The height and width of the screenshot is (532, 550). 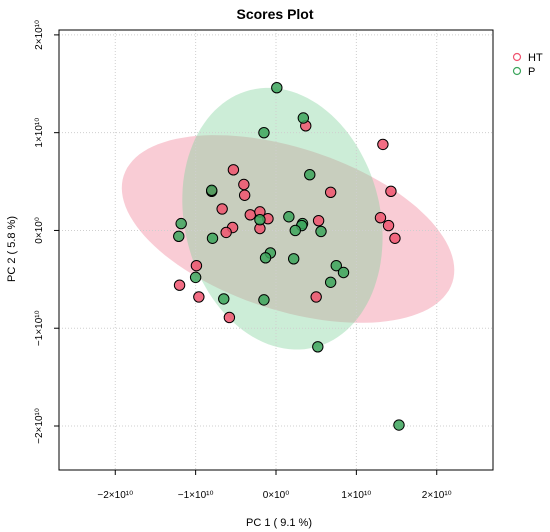 I want to click on legend-marker-ht, so click(x=517, y=57).